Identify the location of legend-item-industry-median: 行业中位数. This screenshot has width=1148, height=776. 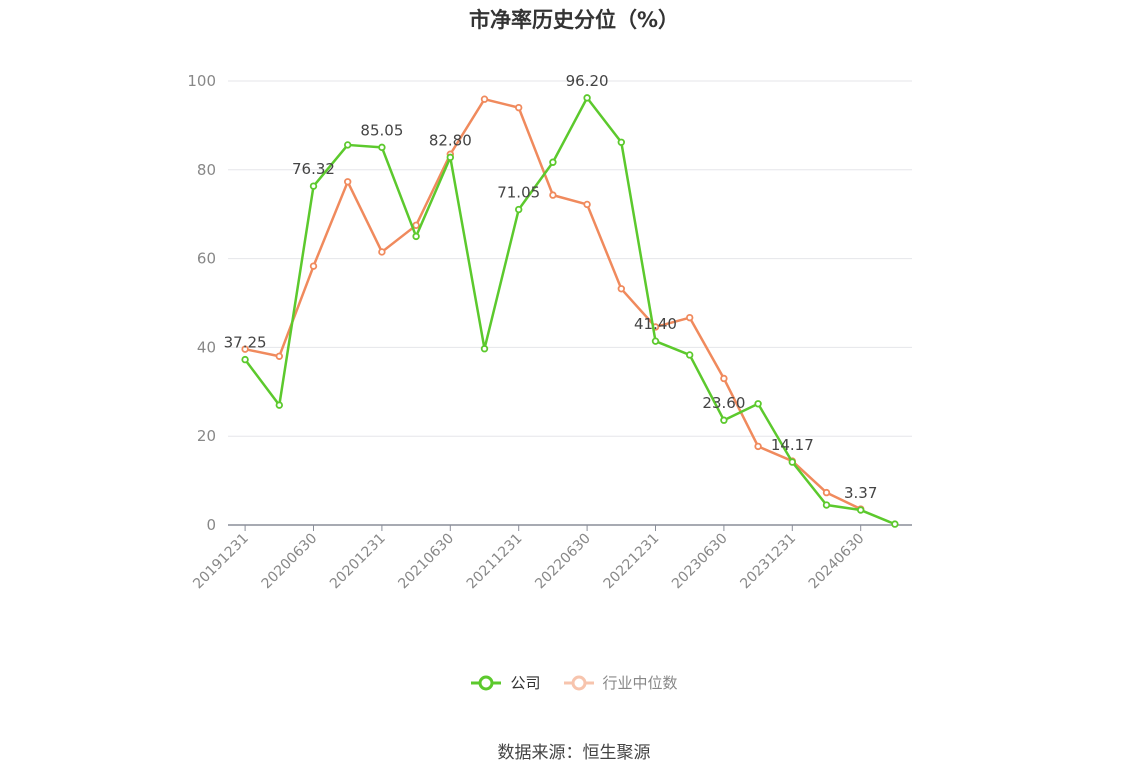
(620, 682).